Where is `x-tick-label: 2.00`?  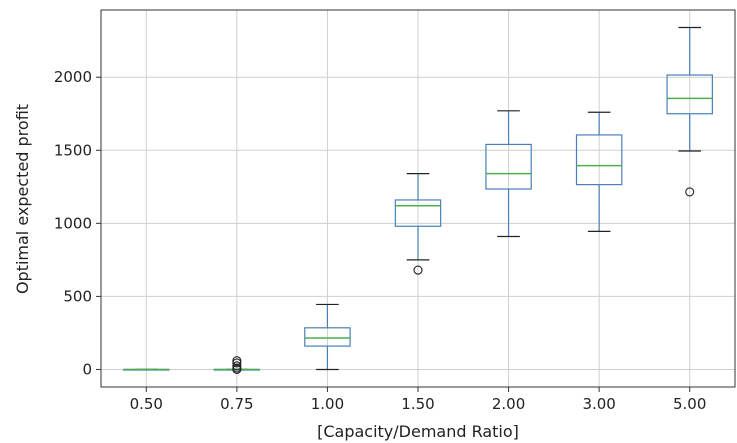 x-tick-label: 2.00 is located at coordinates (508, 404).